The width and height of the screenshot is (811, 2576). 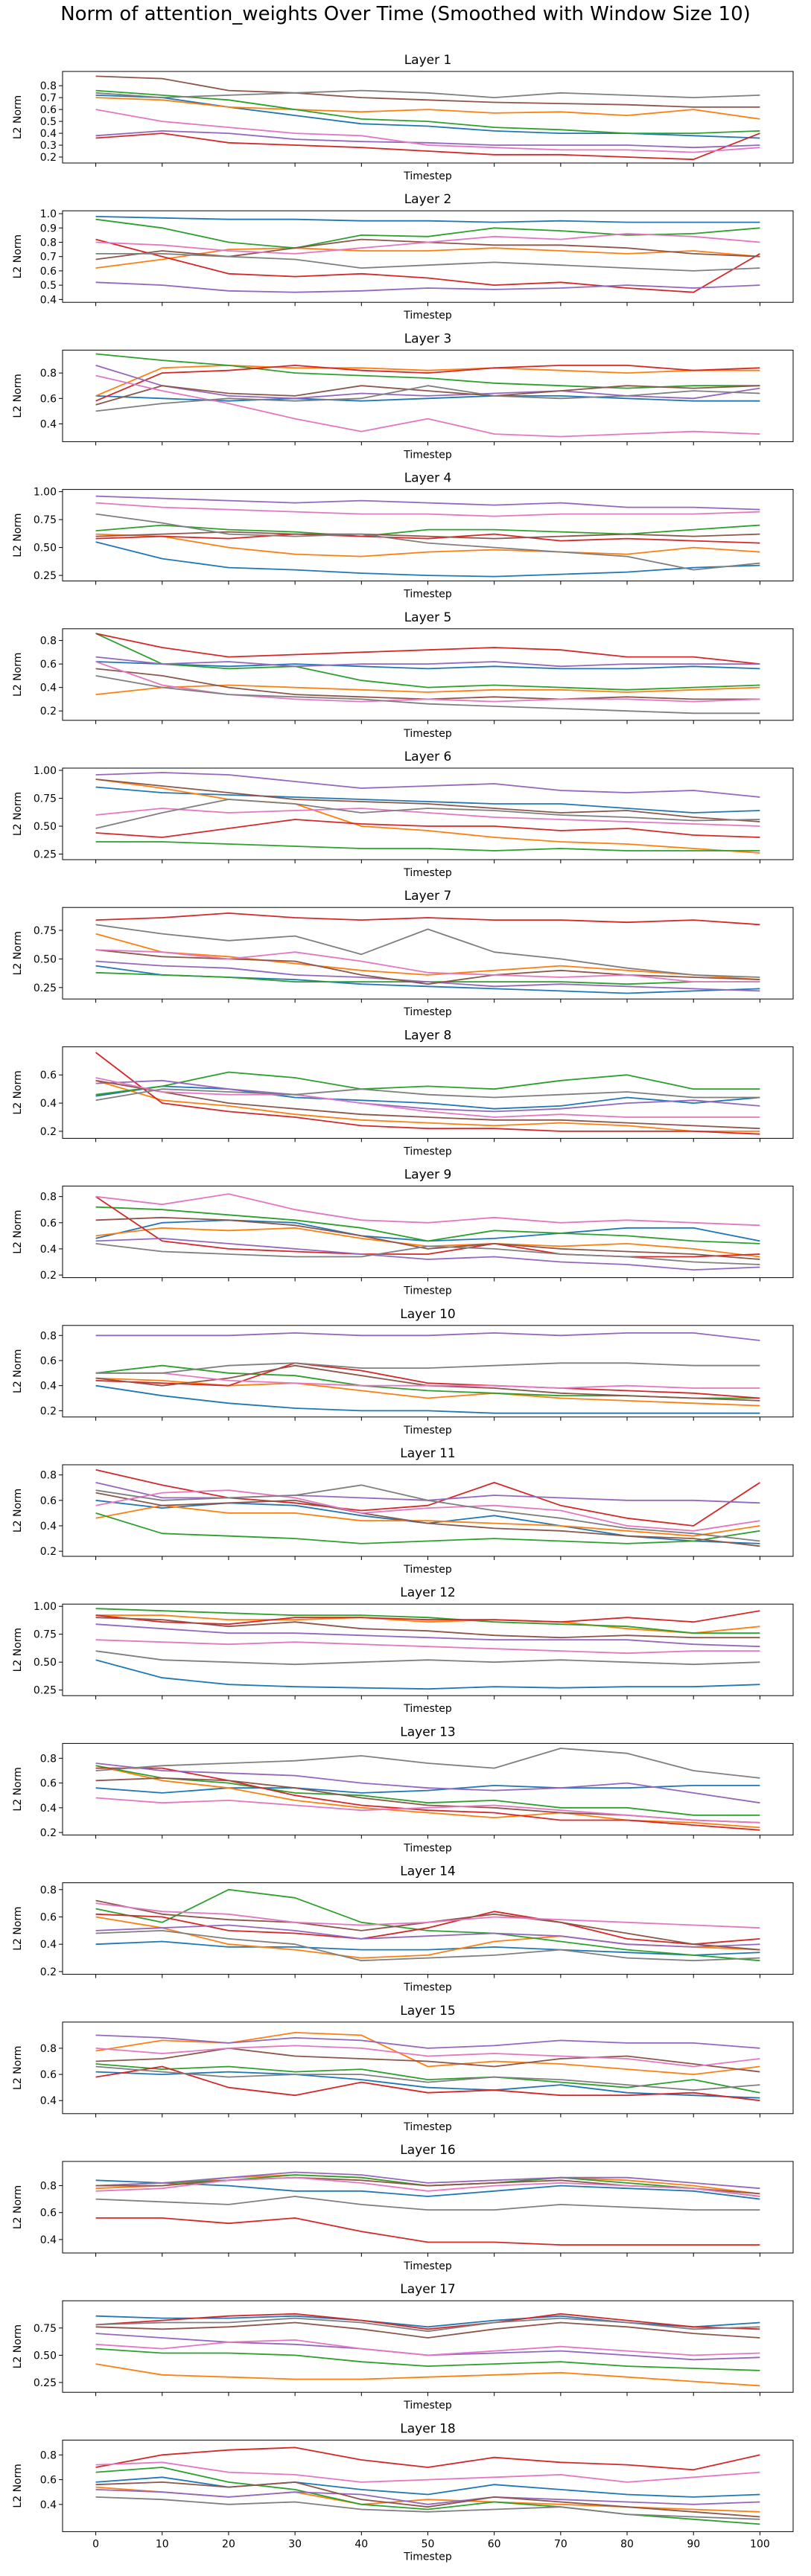 I want to click on subplot-title: Layer 7, so click(x=428, y=897).